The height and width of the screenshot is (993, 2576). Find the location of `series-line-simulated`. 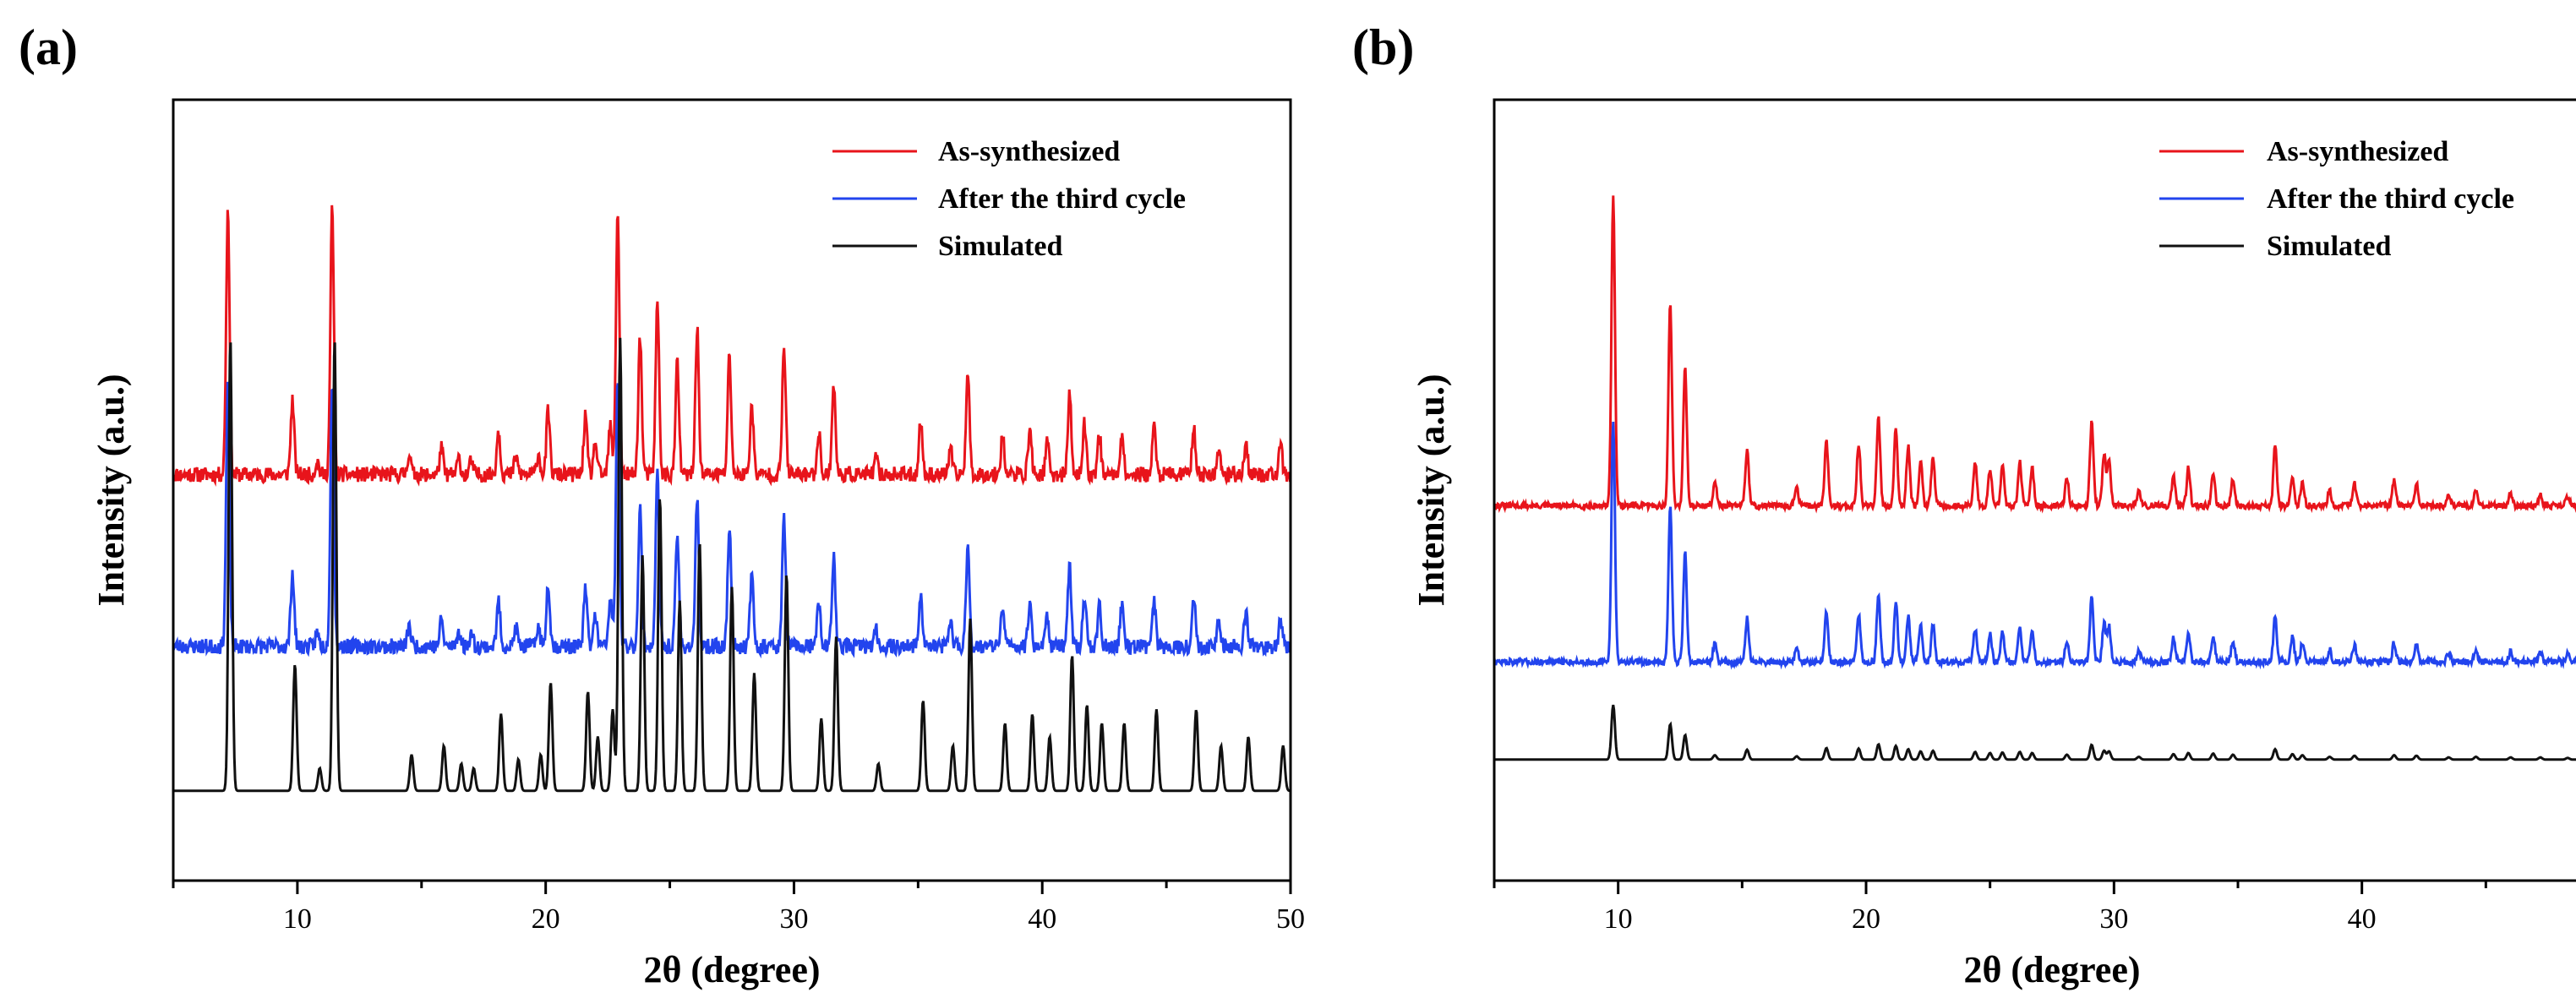

series-line-simulated is located at coordinates (2035, 733).